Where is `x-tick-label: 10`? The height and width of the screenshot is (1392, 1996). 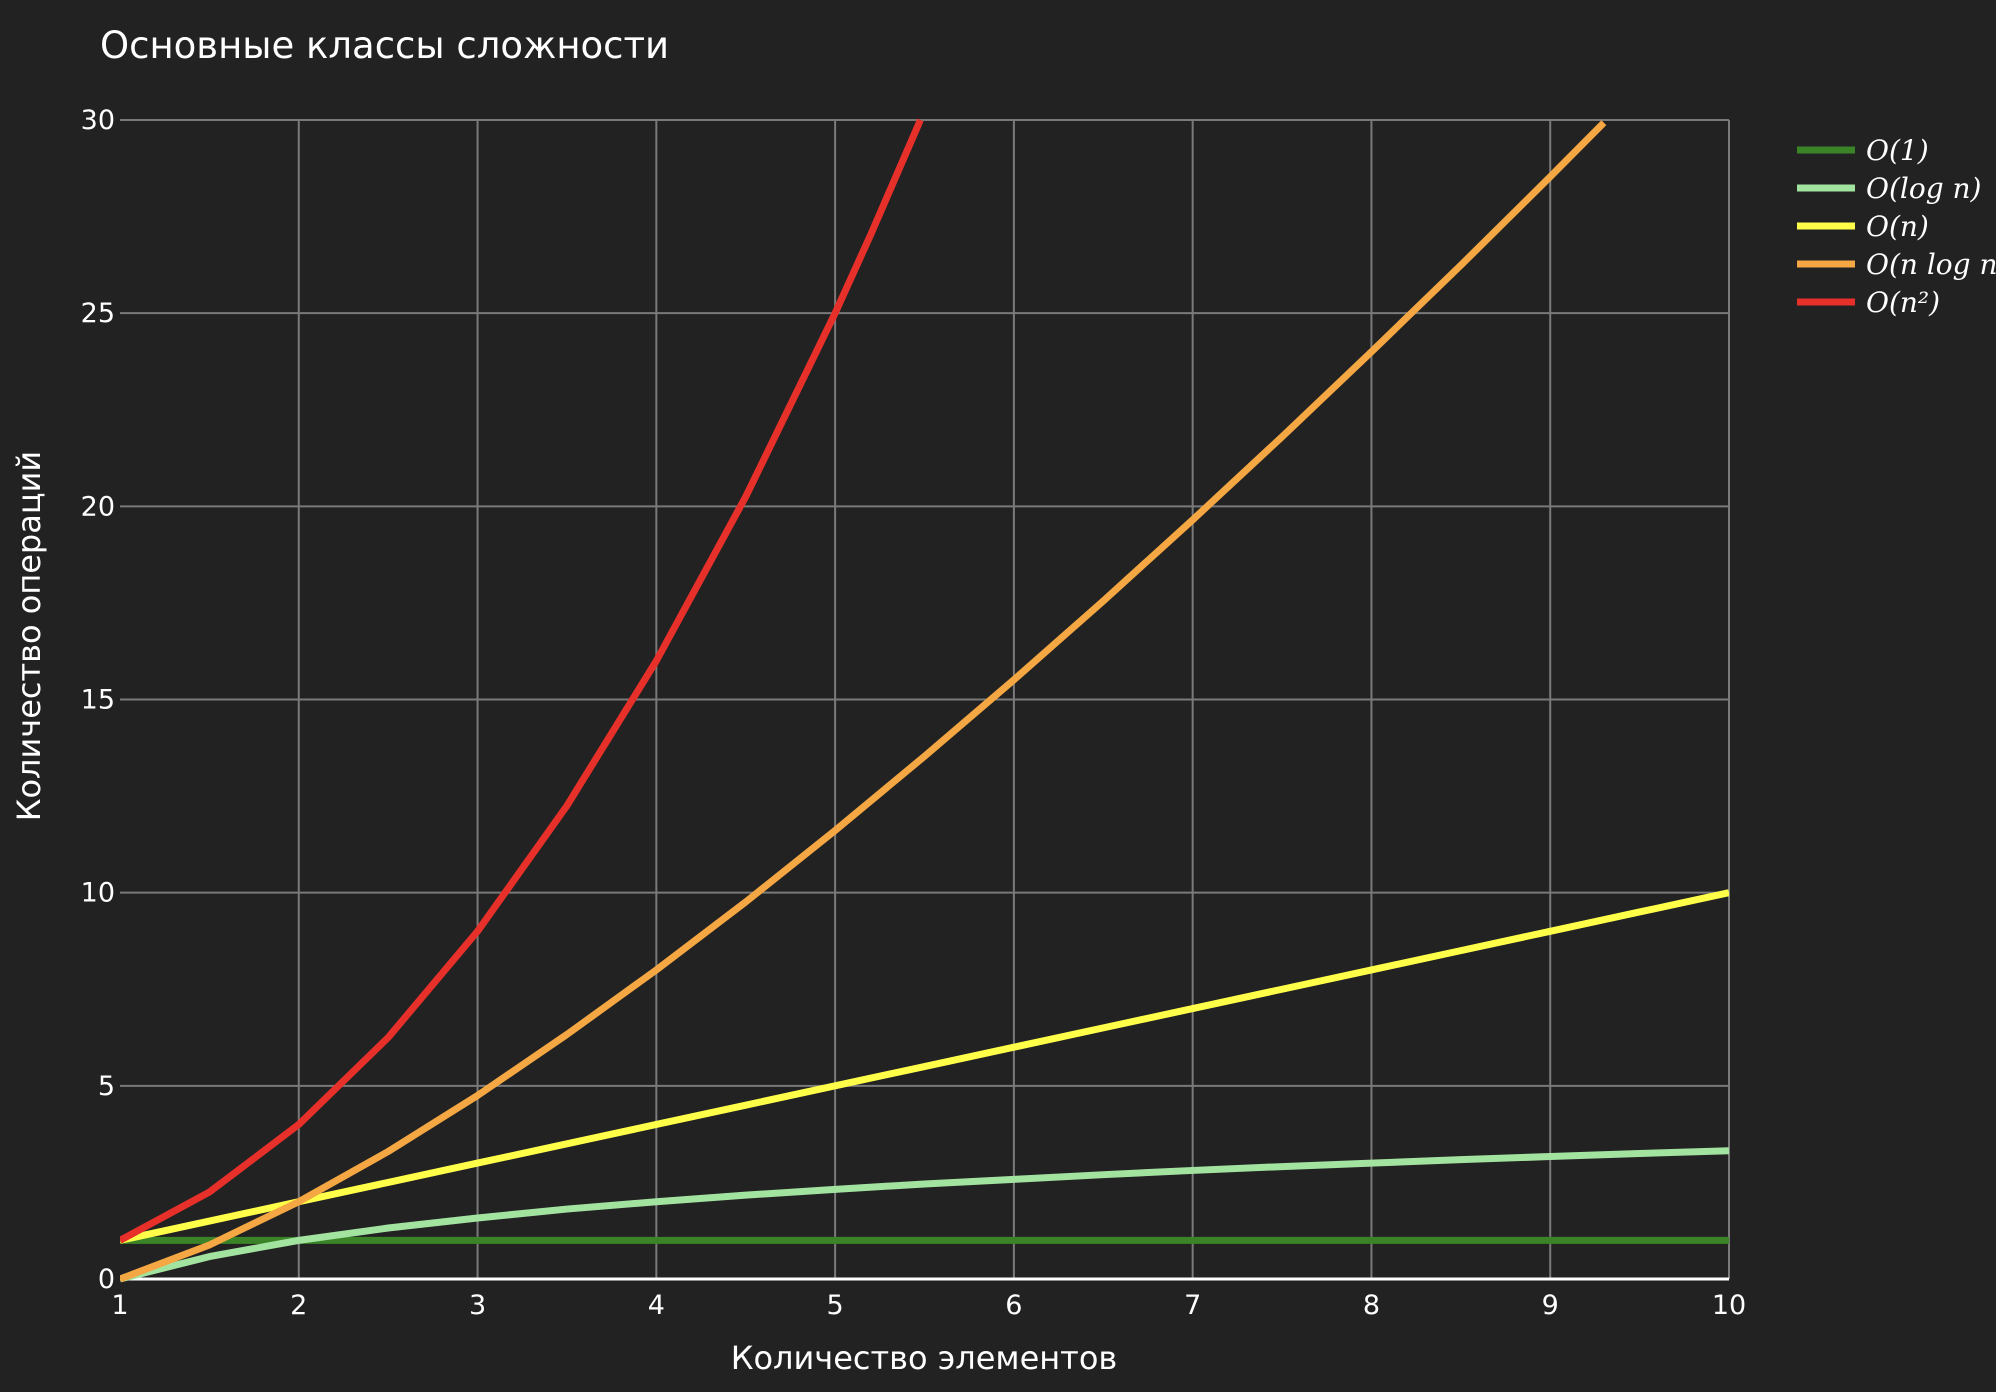 x-tick-label: 10 is located at coordinates (1729, 1305).